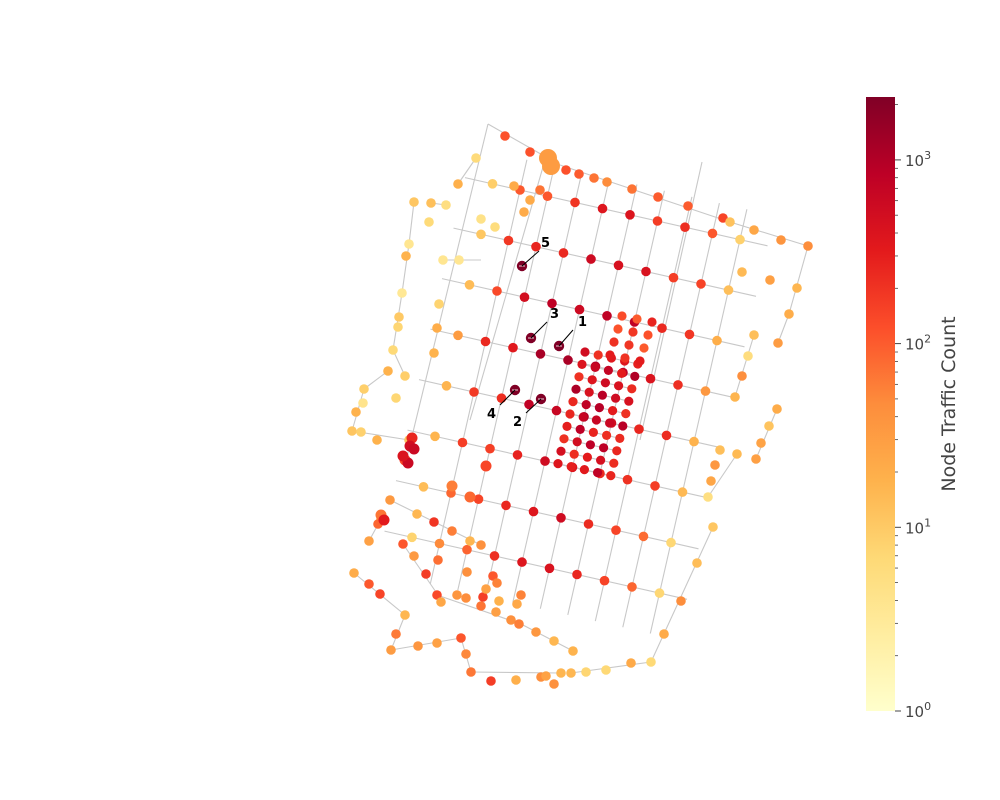  I want to click on annotation-3: 3, so click(544, 323).